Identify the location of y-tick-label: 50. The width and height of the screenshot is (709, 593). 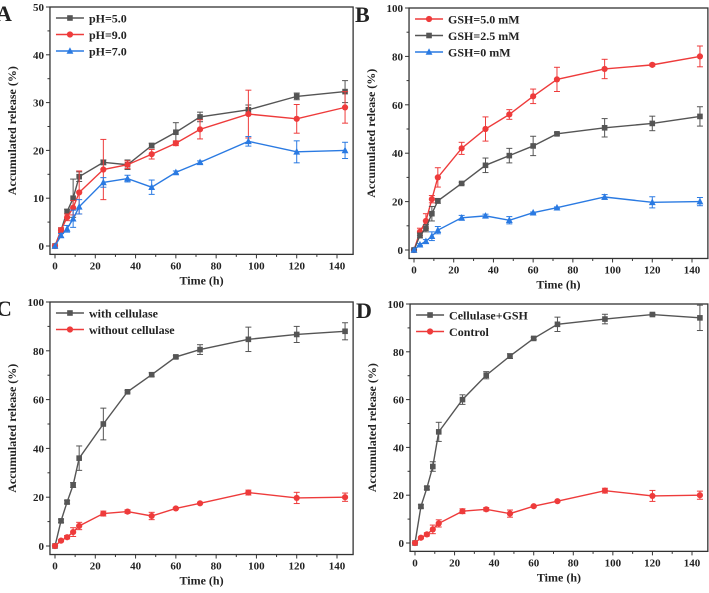
(39, 8).